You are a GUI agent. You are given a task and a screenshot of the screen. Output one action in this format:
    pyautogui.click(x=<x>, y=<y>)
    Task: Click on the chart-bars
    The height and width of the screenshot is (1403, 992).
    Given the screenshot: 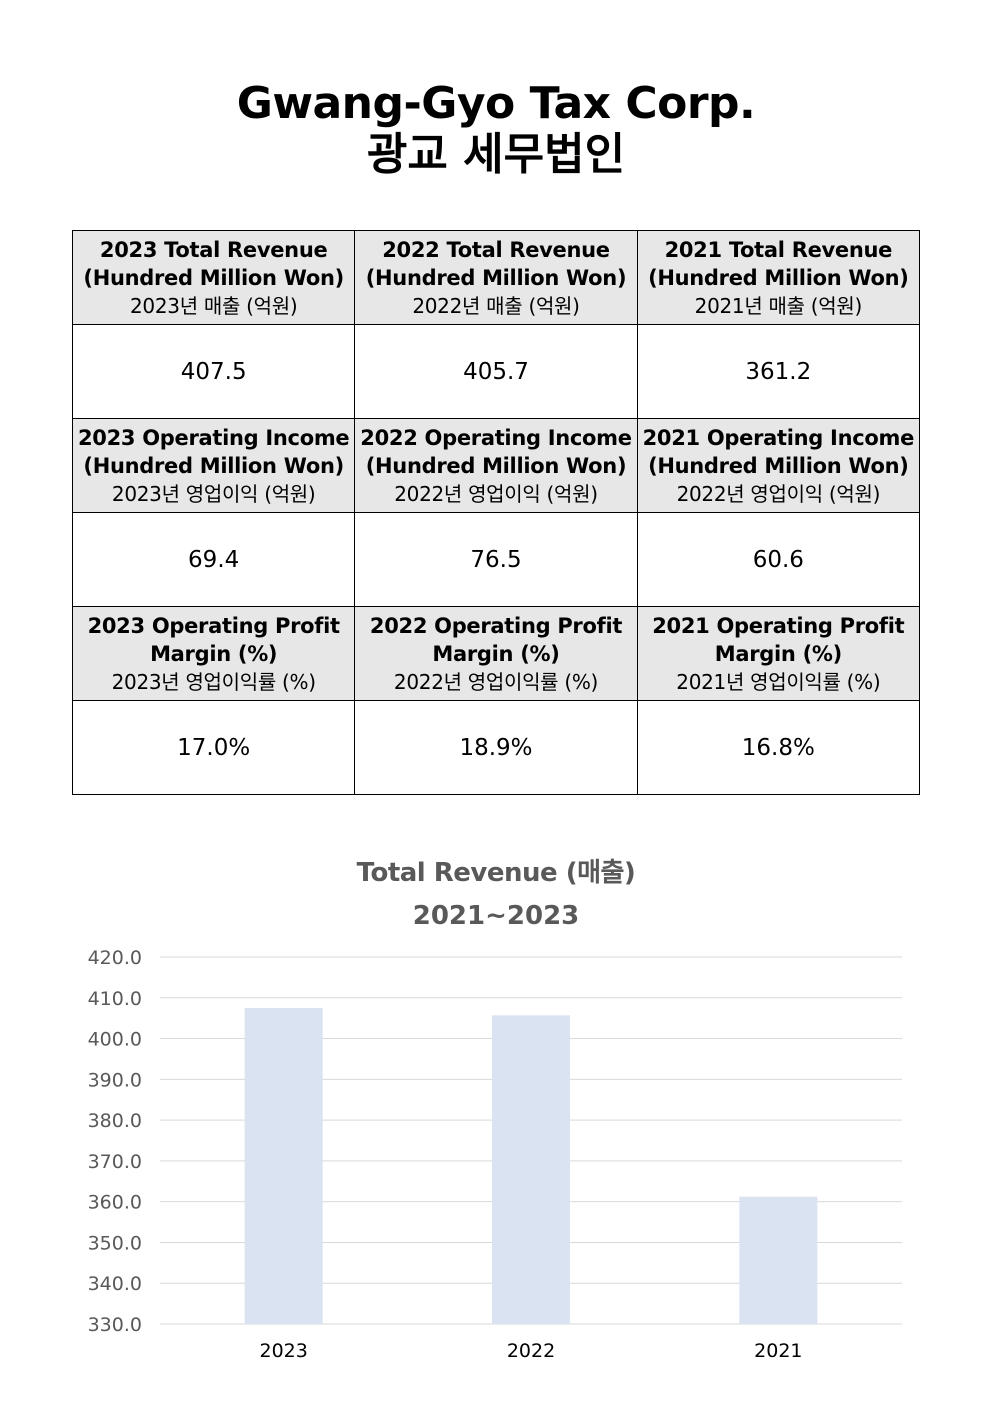 What is the action you would take?
    pyautogui.click(x=531, y=1165)
    